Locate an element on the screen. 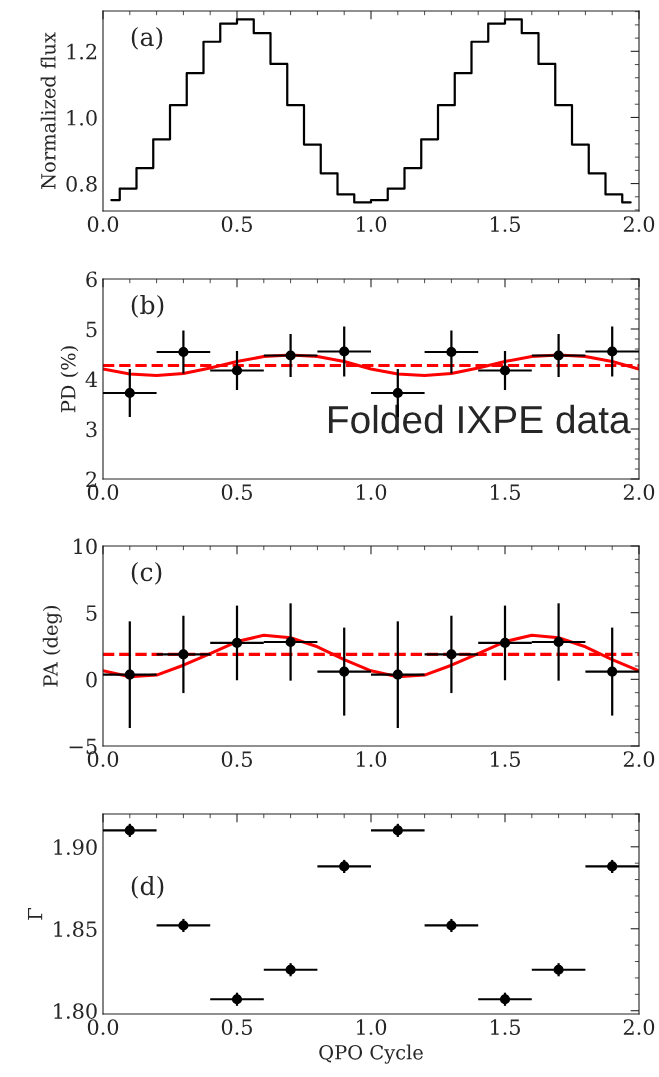 Image resolution: width=659 pixels, height=1077 pixels. annotation: (b) is located at coordinates (147, 306).